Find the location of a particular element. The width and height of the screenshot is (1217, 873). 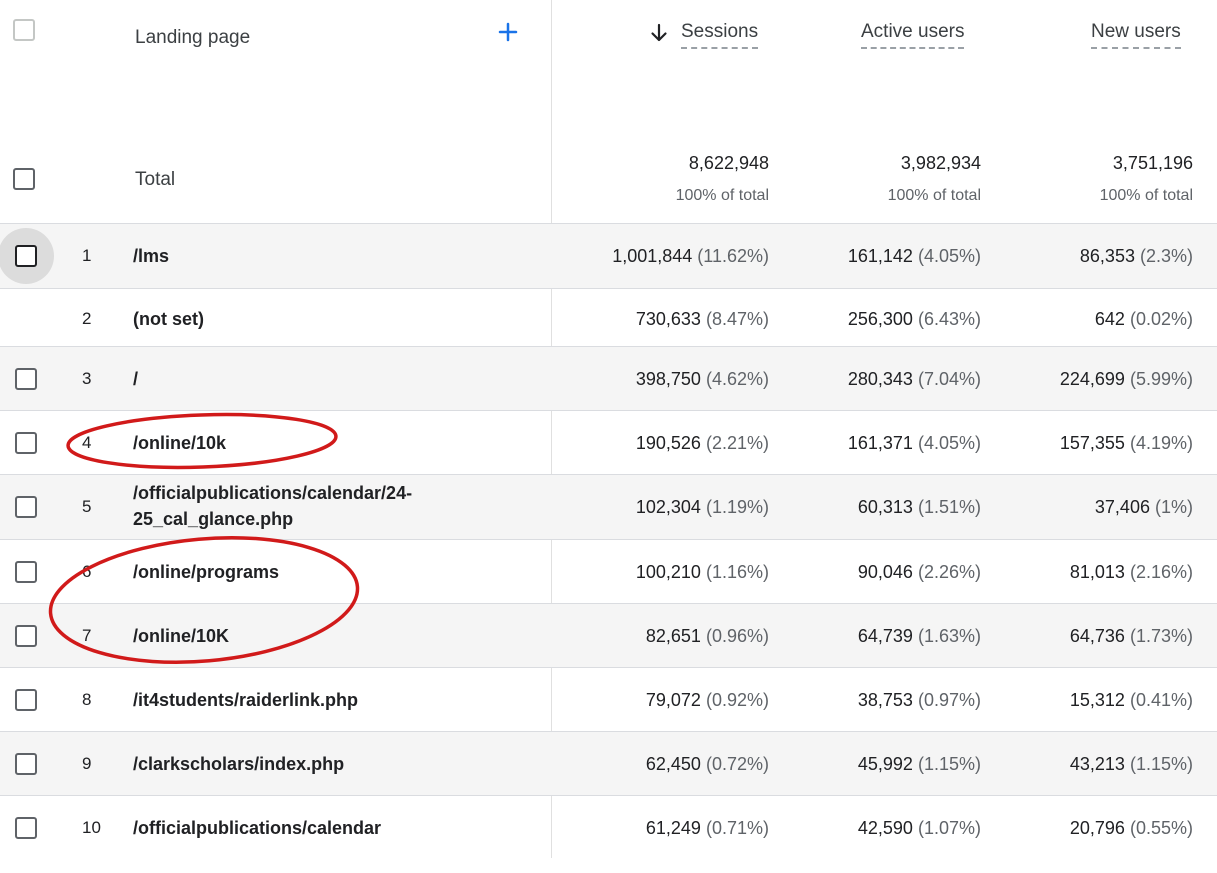

row-rank: 7 is located at coordinates (87, 635).